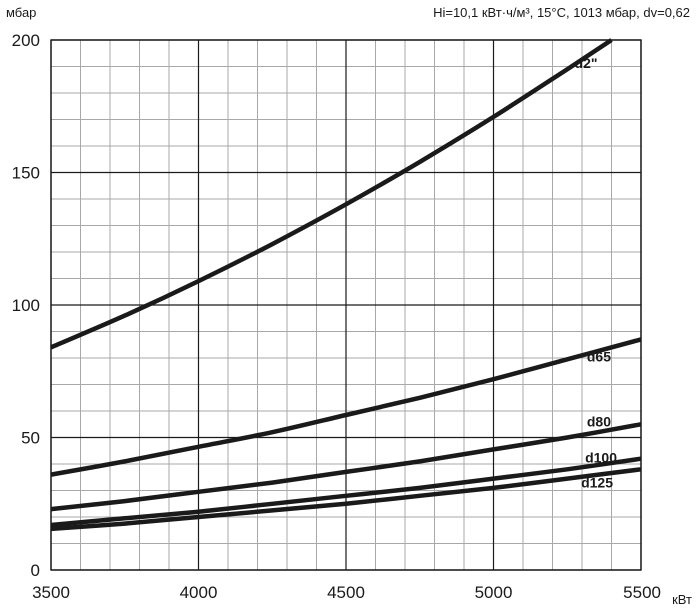  Describe the element at coordinates (599, 421) in the screenshot. I see `series-label: d80` at that location.